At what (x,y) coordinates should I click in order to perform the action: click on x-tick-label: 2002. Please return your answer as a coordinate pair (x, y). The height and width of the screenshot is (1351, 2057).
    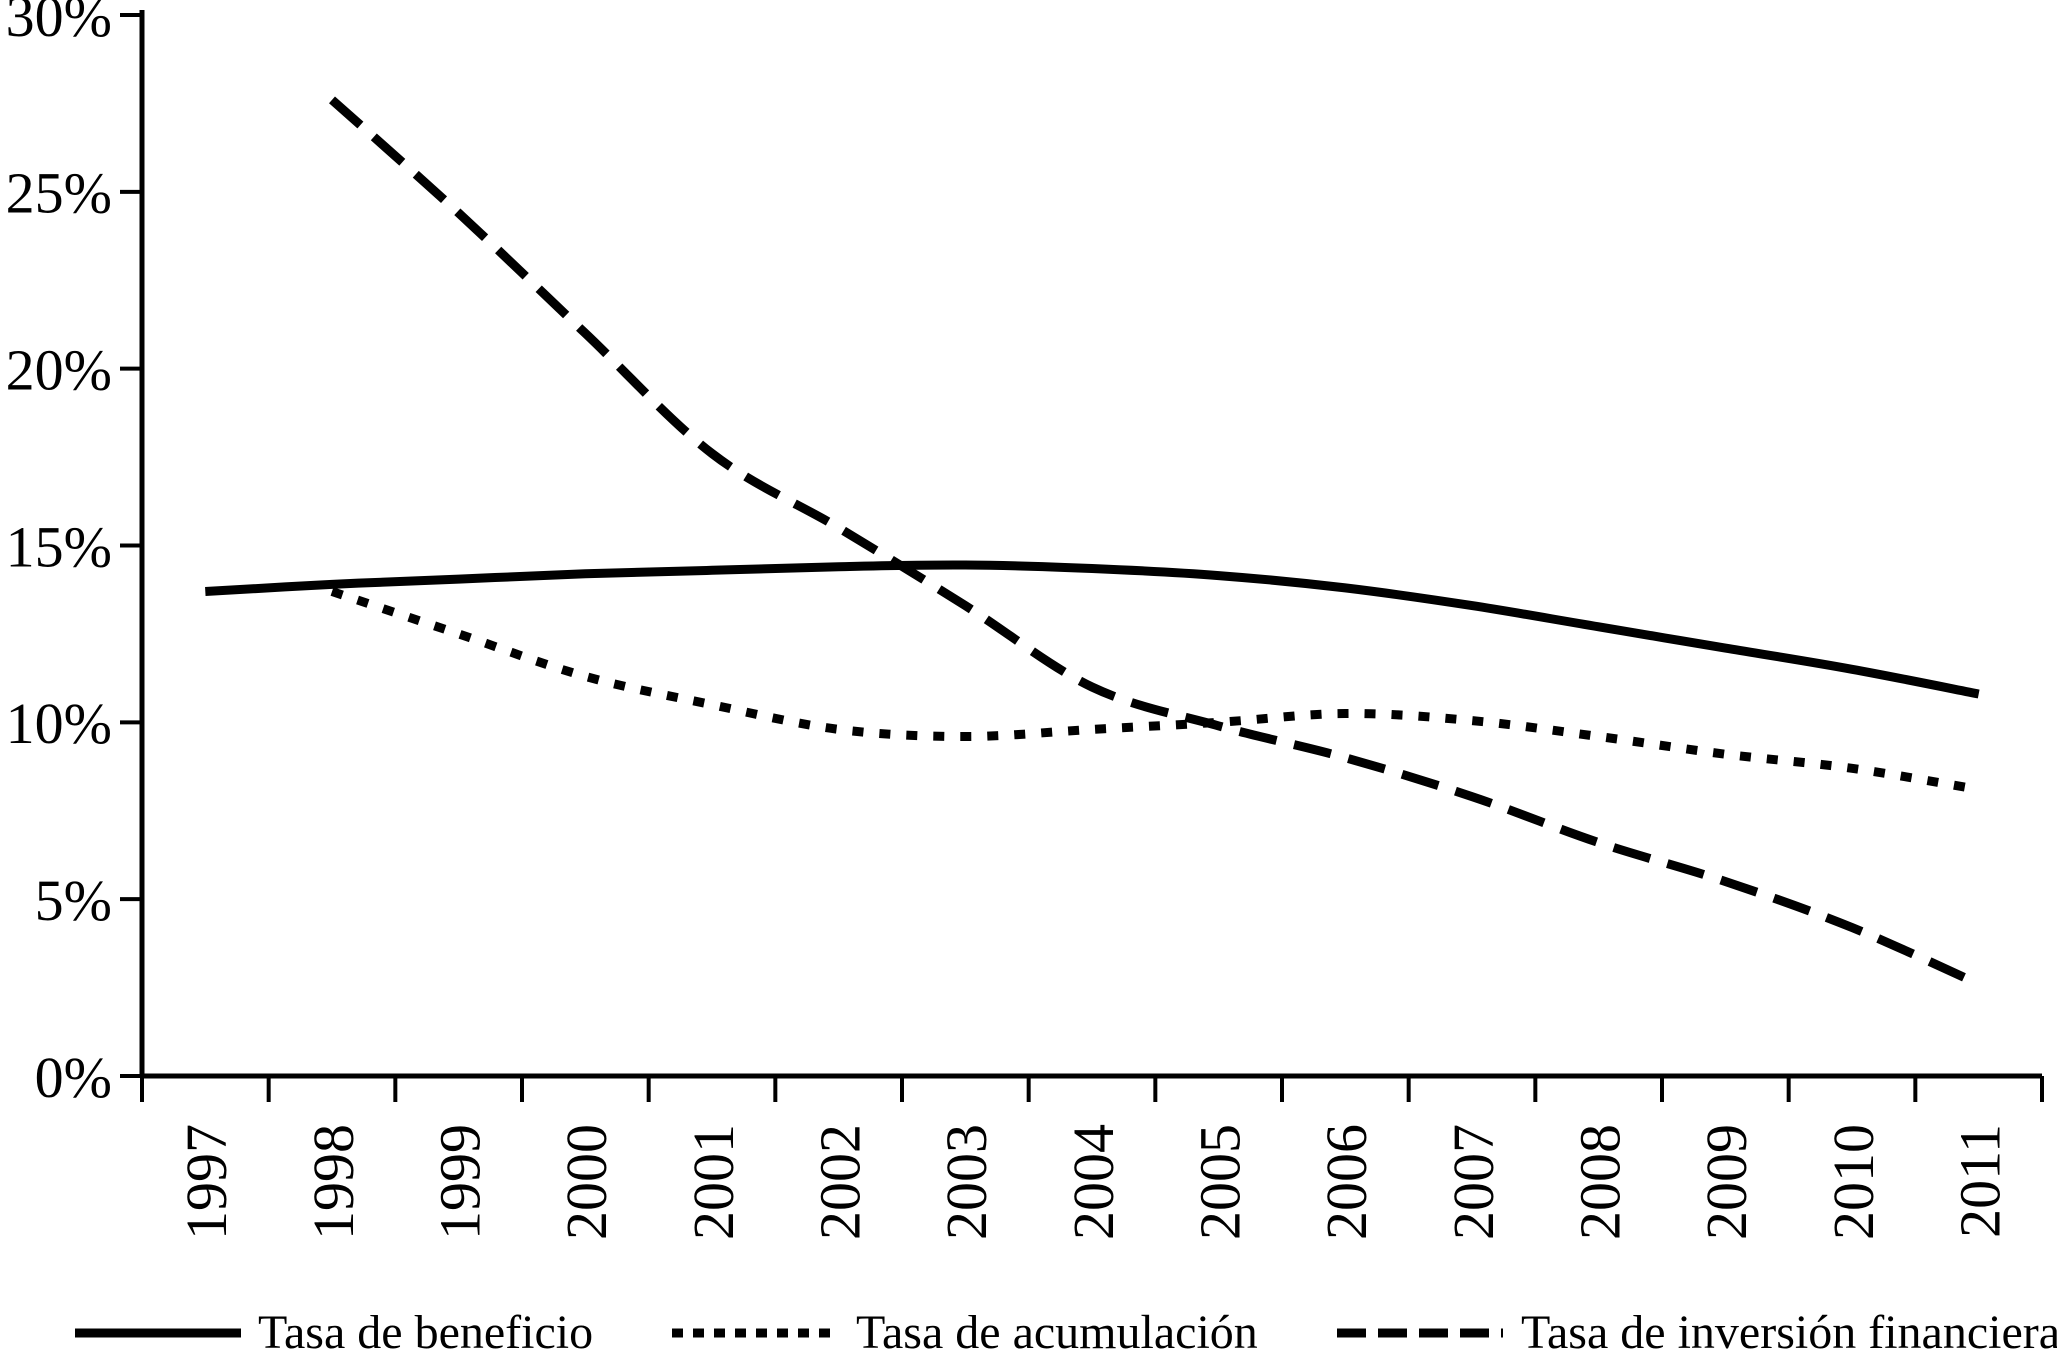
    Looking at the image, I should click on (840, 1182).